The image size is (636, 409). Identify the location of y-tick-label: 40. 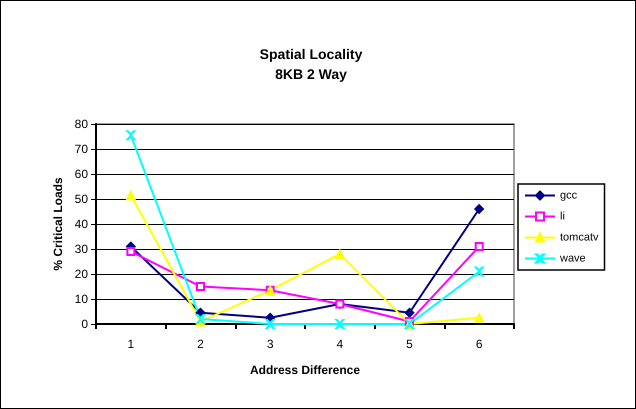
(81, 224).